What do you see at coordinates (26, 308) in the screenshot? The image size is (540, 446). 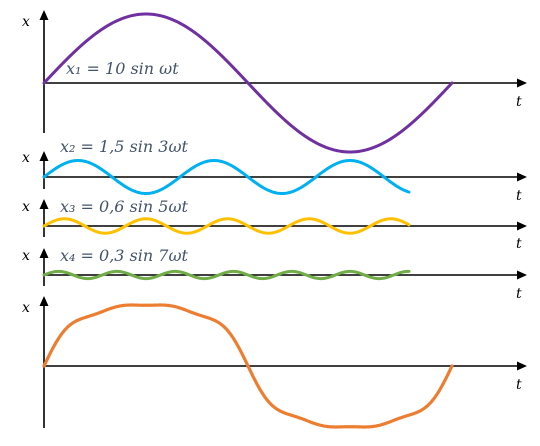 I see `x-axis-label-5: x` at bounding box center [26, 308].